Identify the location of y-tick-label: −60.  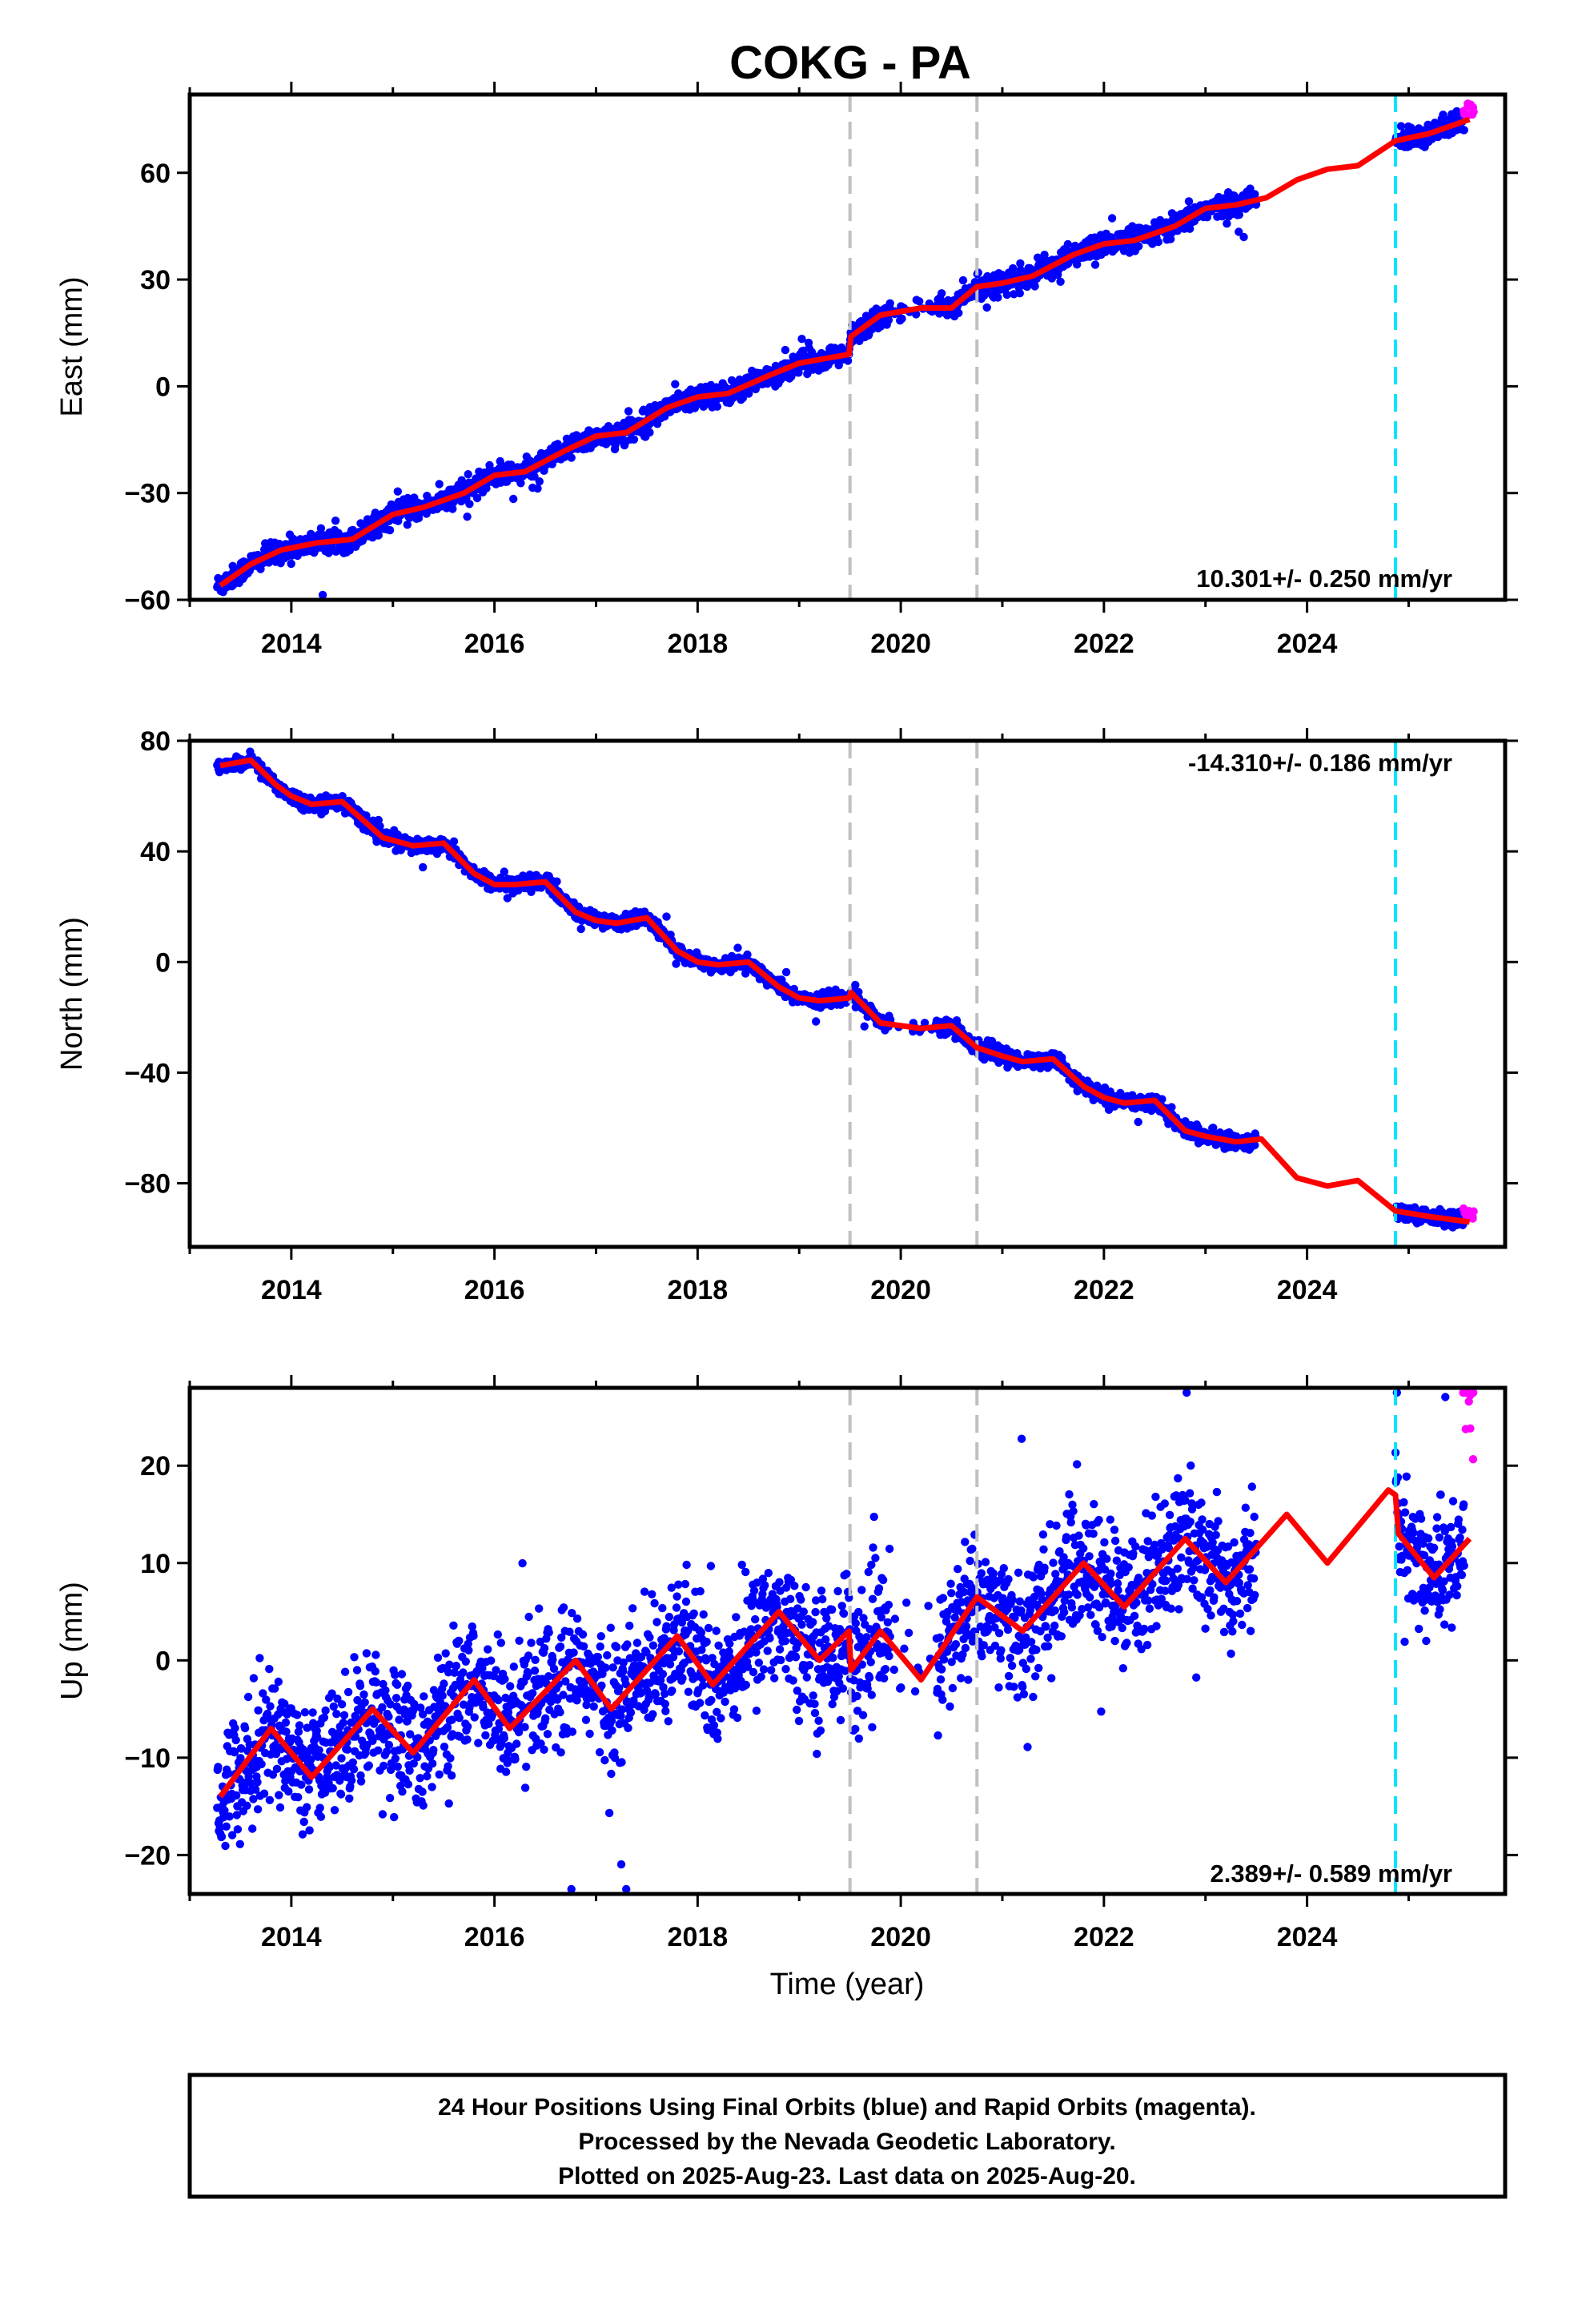
(147, 600).